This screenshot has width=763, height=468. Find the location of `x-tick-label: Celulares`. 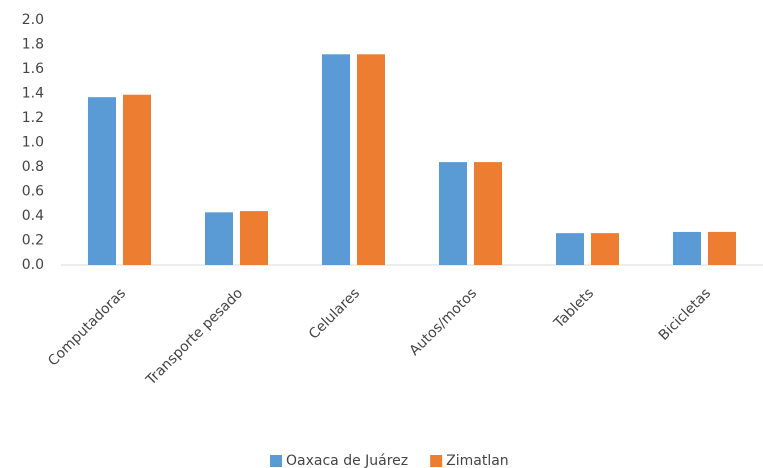

x-tick-label: Celulares is located at coordinates (334, 313).